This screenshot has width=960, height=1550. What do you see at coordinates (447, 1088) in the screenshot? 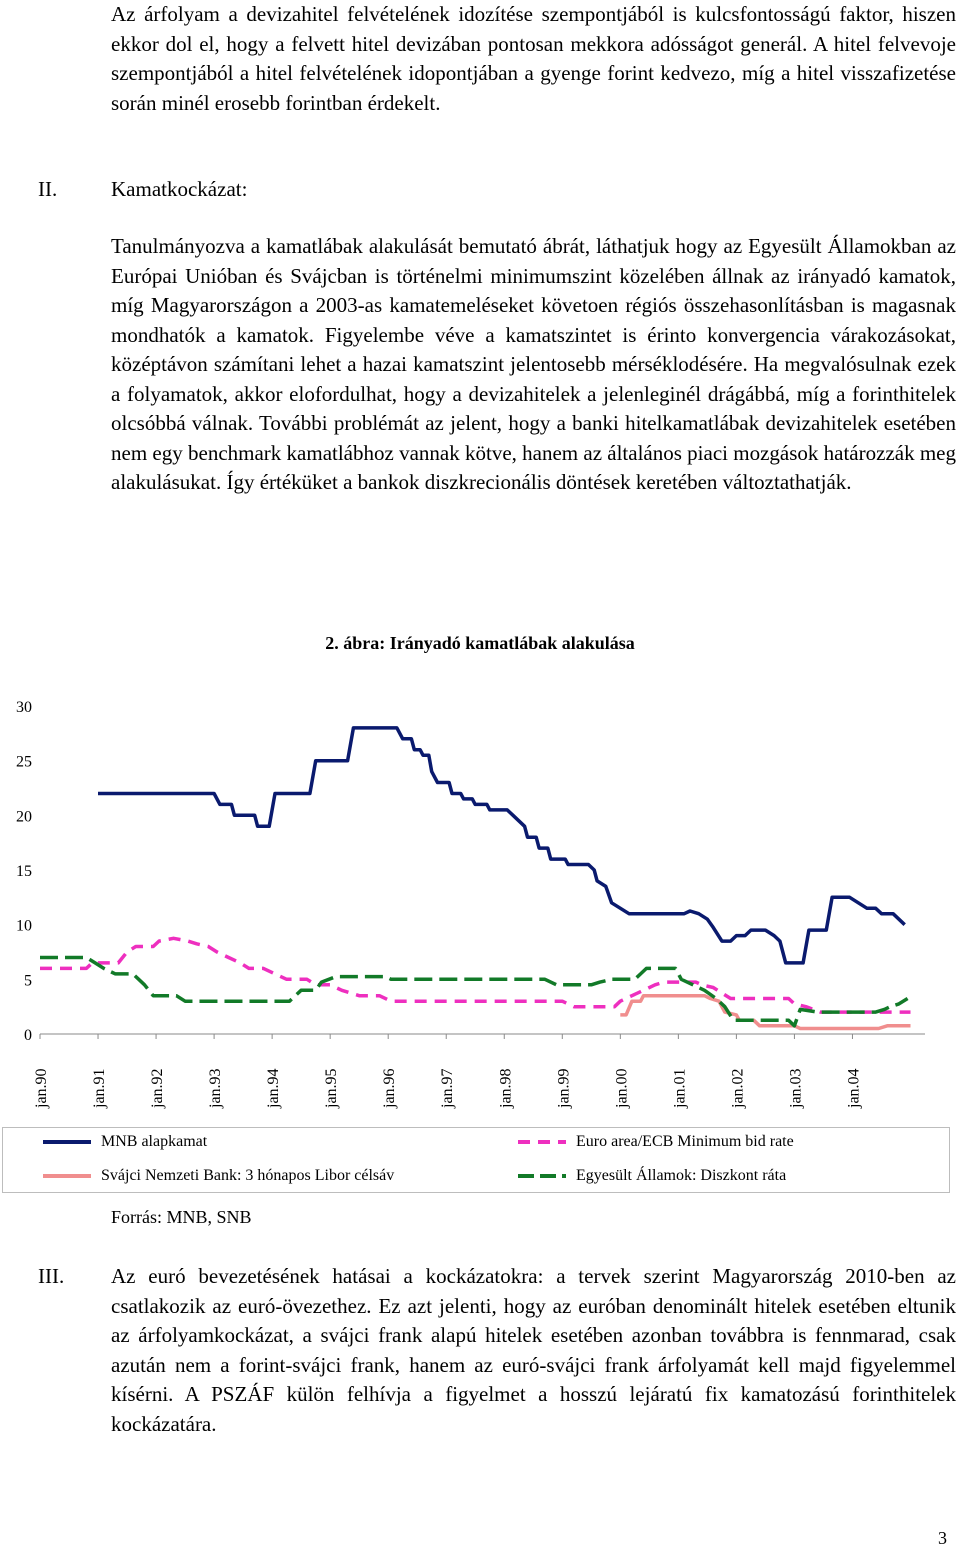
I see `x-tick-label: jan.97` at bounding box center [447, 1088].